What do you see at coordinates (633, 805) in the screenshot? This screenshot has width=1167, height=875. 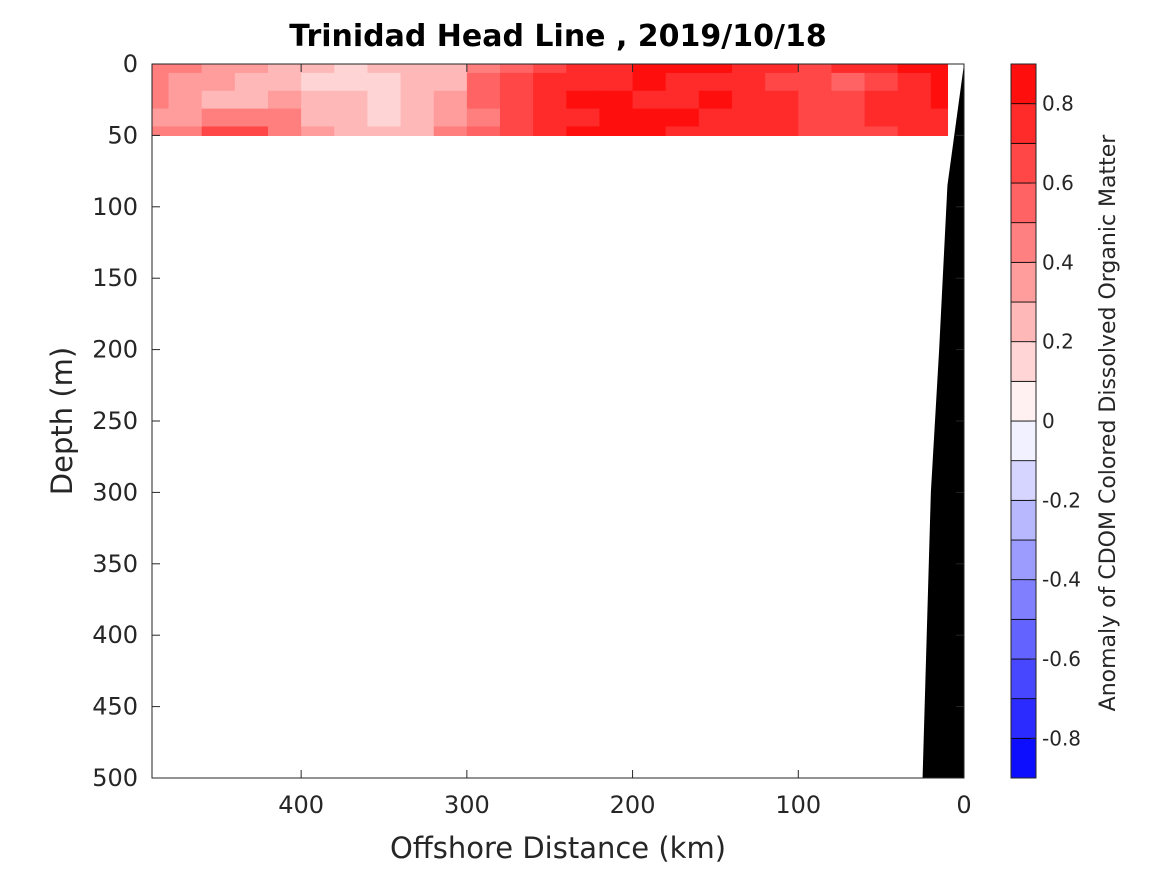 I see `x-tick-label: 200` at bounding box center [633, 805].